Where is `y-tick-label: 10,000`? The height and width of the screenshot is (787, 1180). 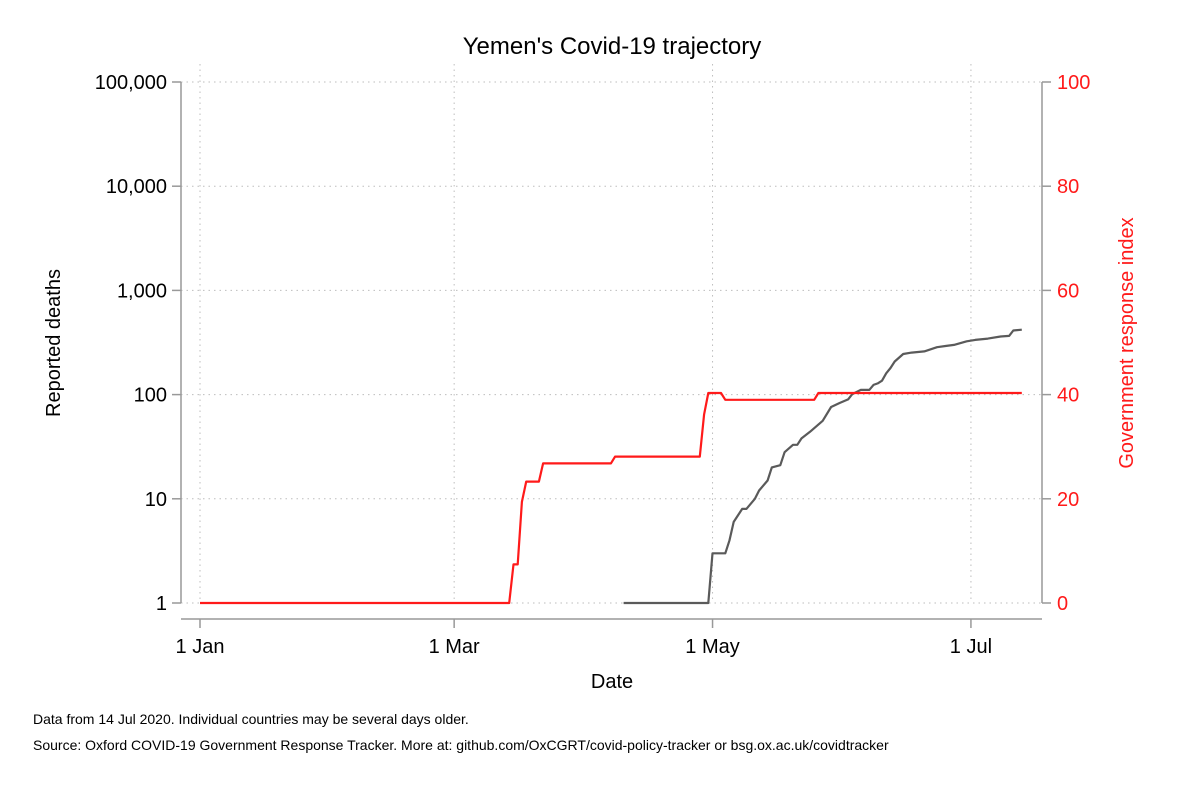
y-tick-label: 10,000 is located at coordinates (136, 187).